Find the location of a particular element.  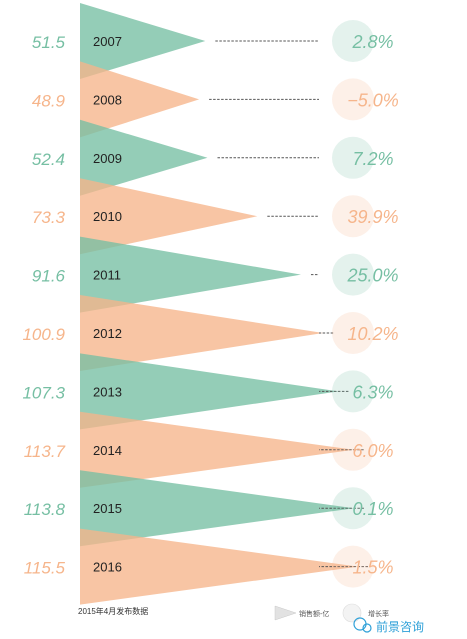

growth-label-2016: 1.5% is located at coordinates (372, 568).